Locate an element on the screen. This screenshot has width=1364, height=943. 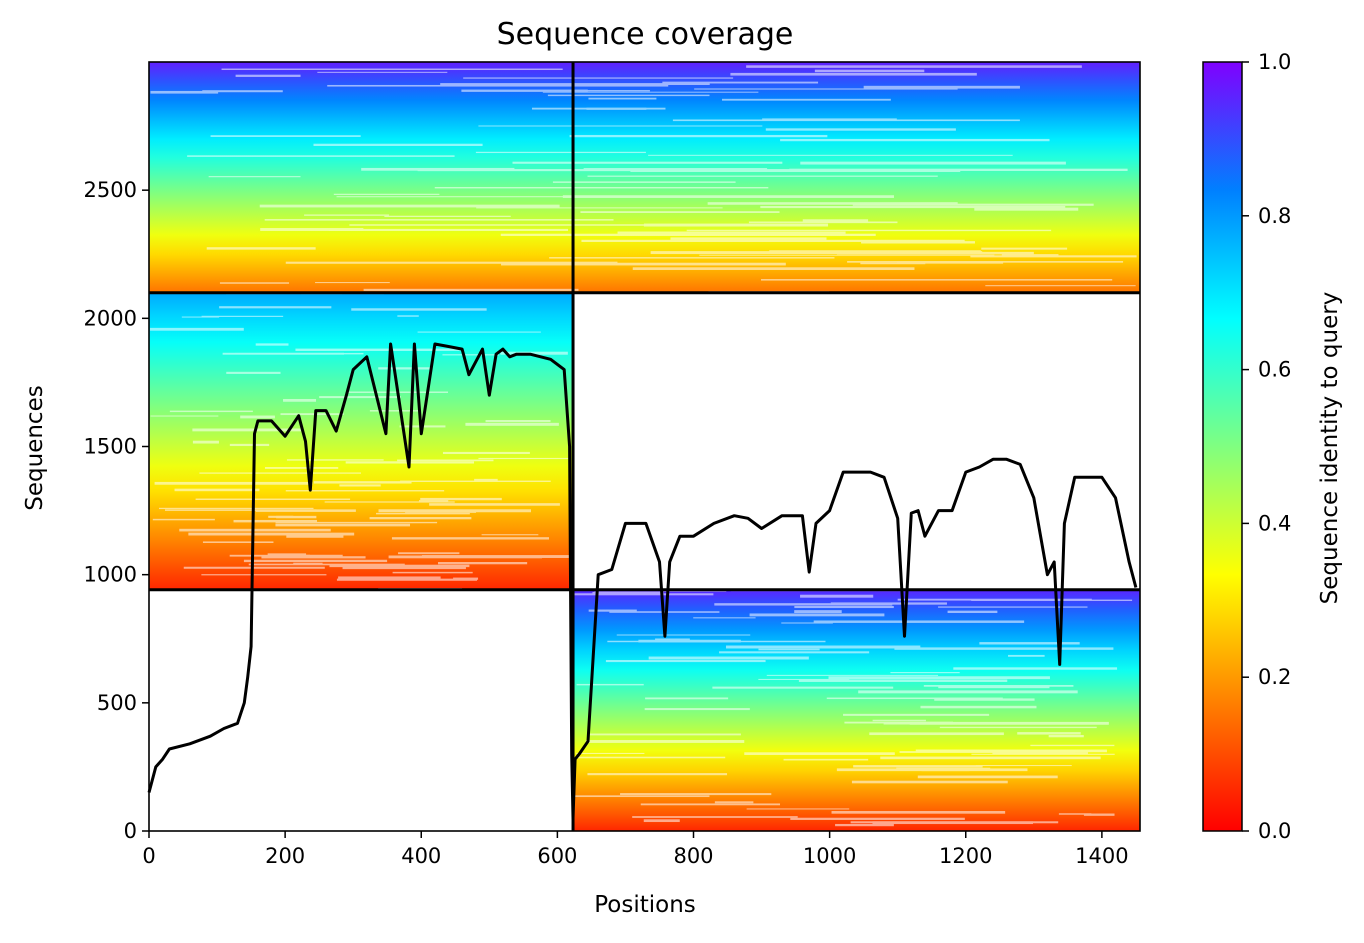
colorbar: 0.0 0.2 0.4 0.6 0.8 1.0 is located at coordinates (1246, 446).